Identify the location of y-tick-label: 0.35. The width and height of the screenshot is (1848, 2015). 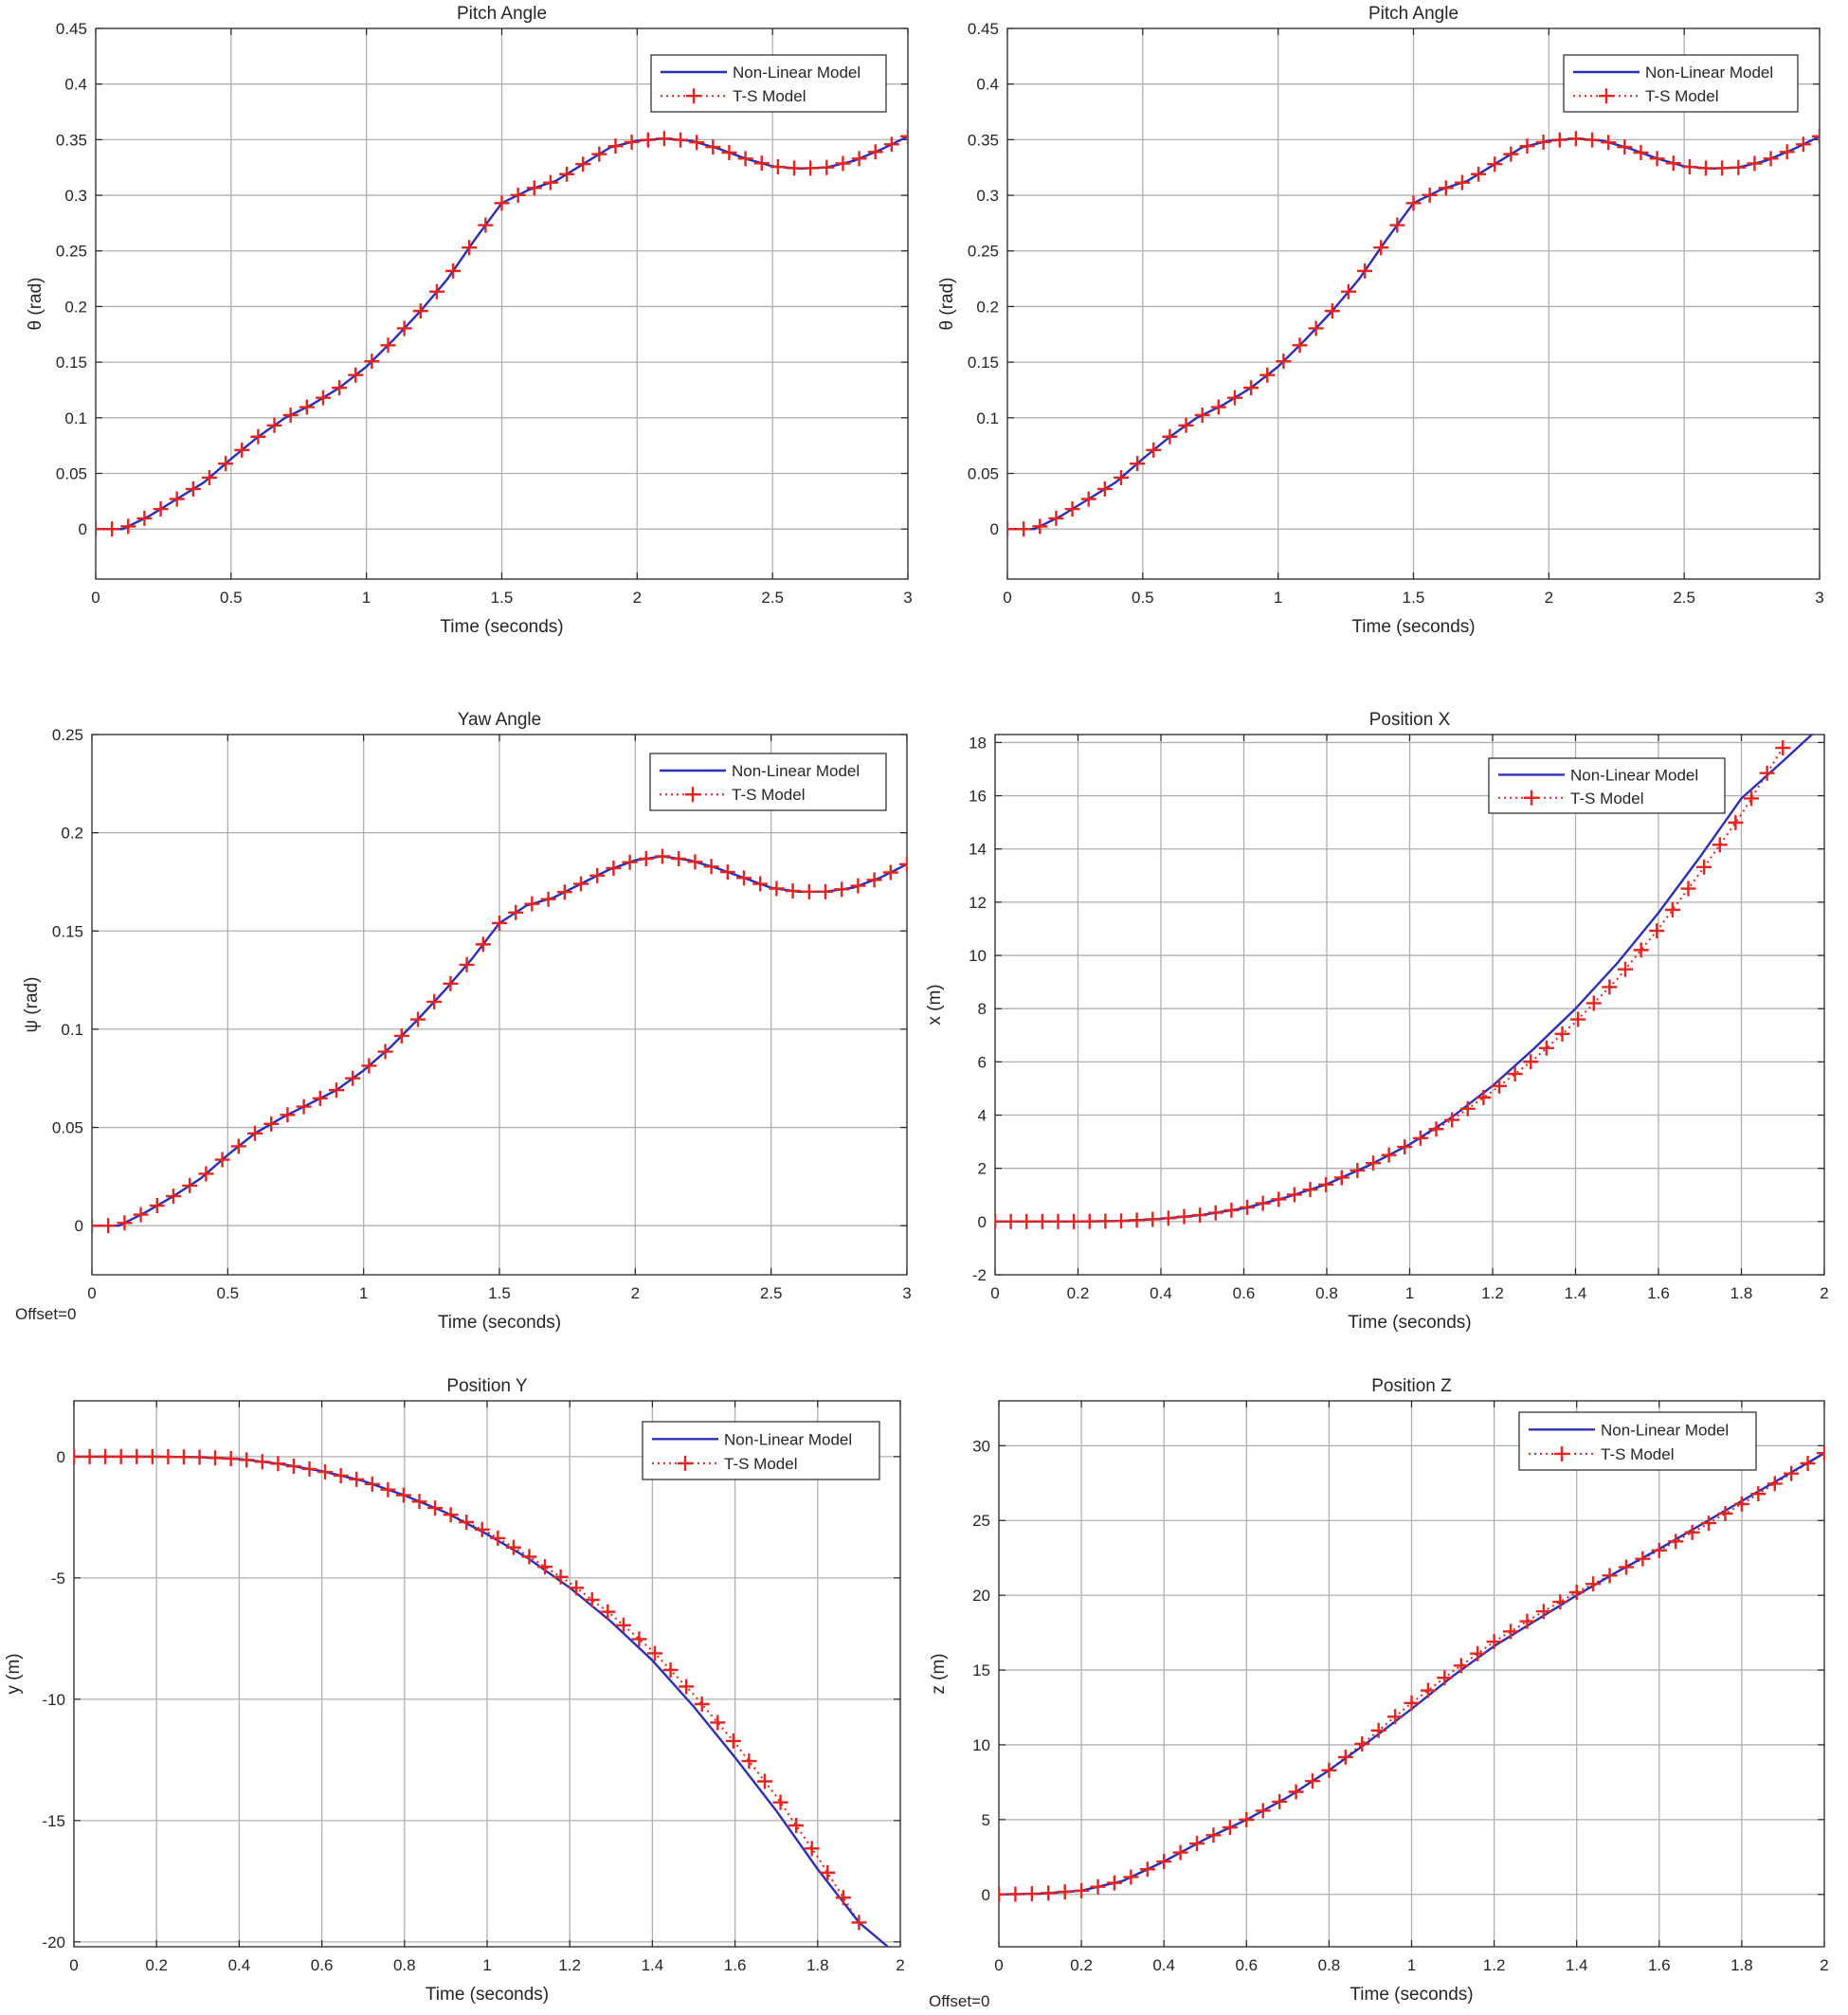
(984, 140).